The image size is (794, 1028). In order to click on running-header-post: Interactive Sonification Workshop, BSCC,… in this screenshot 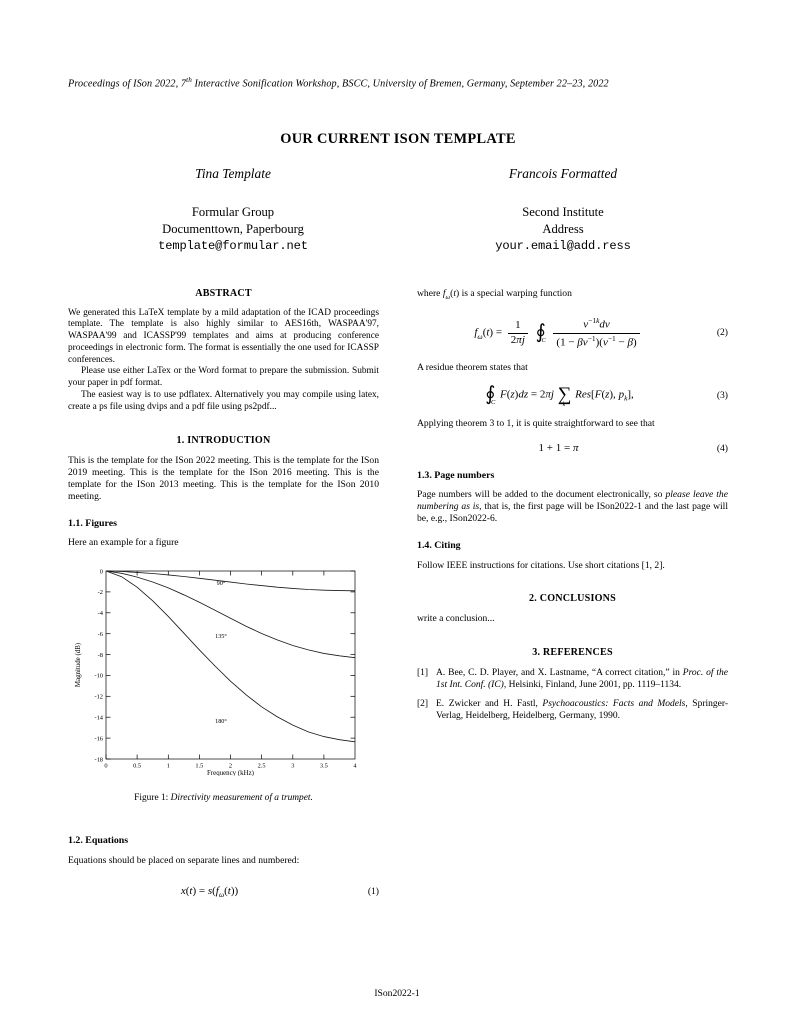, I will do `click(400, 84)`.